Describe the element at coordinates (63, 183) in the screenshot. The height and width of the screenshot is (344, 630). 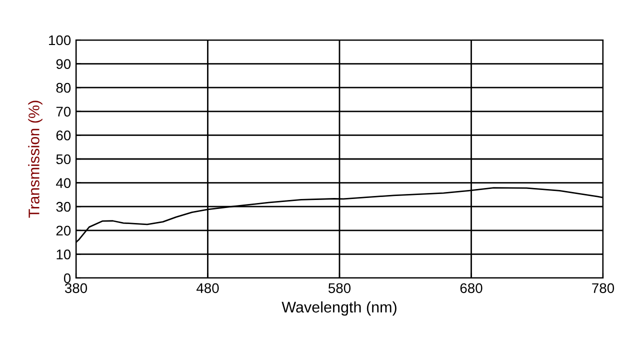
I see `y-tick-label: 40` at that location.